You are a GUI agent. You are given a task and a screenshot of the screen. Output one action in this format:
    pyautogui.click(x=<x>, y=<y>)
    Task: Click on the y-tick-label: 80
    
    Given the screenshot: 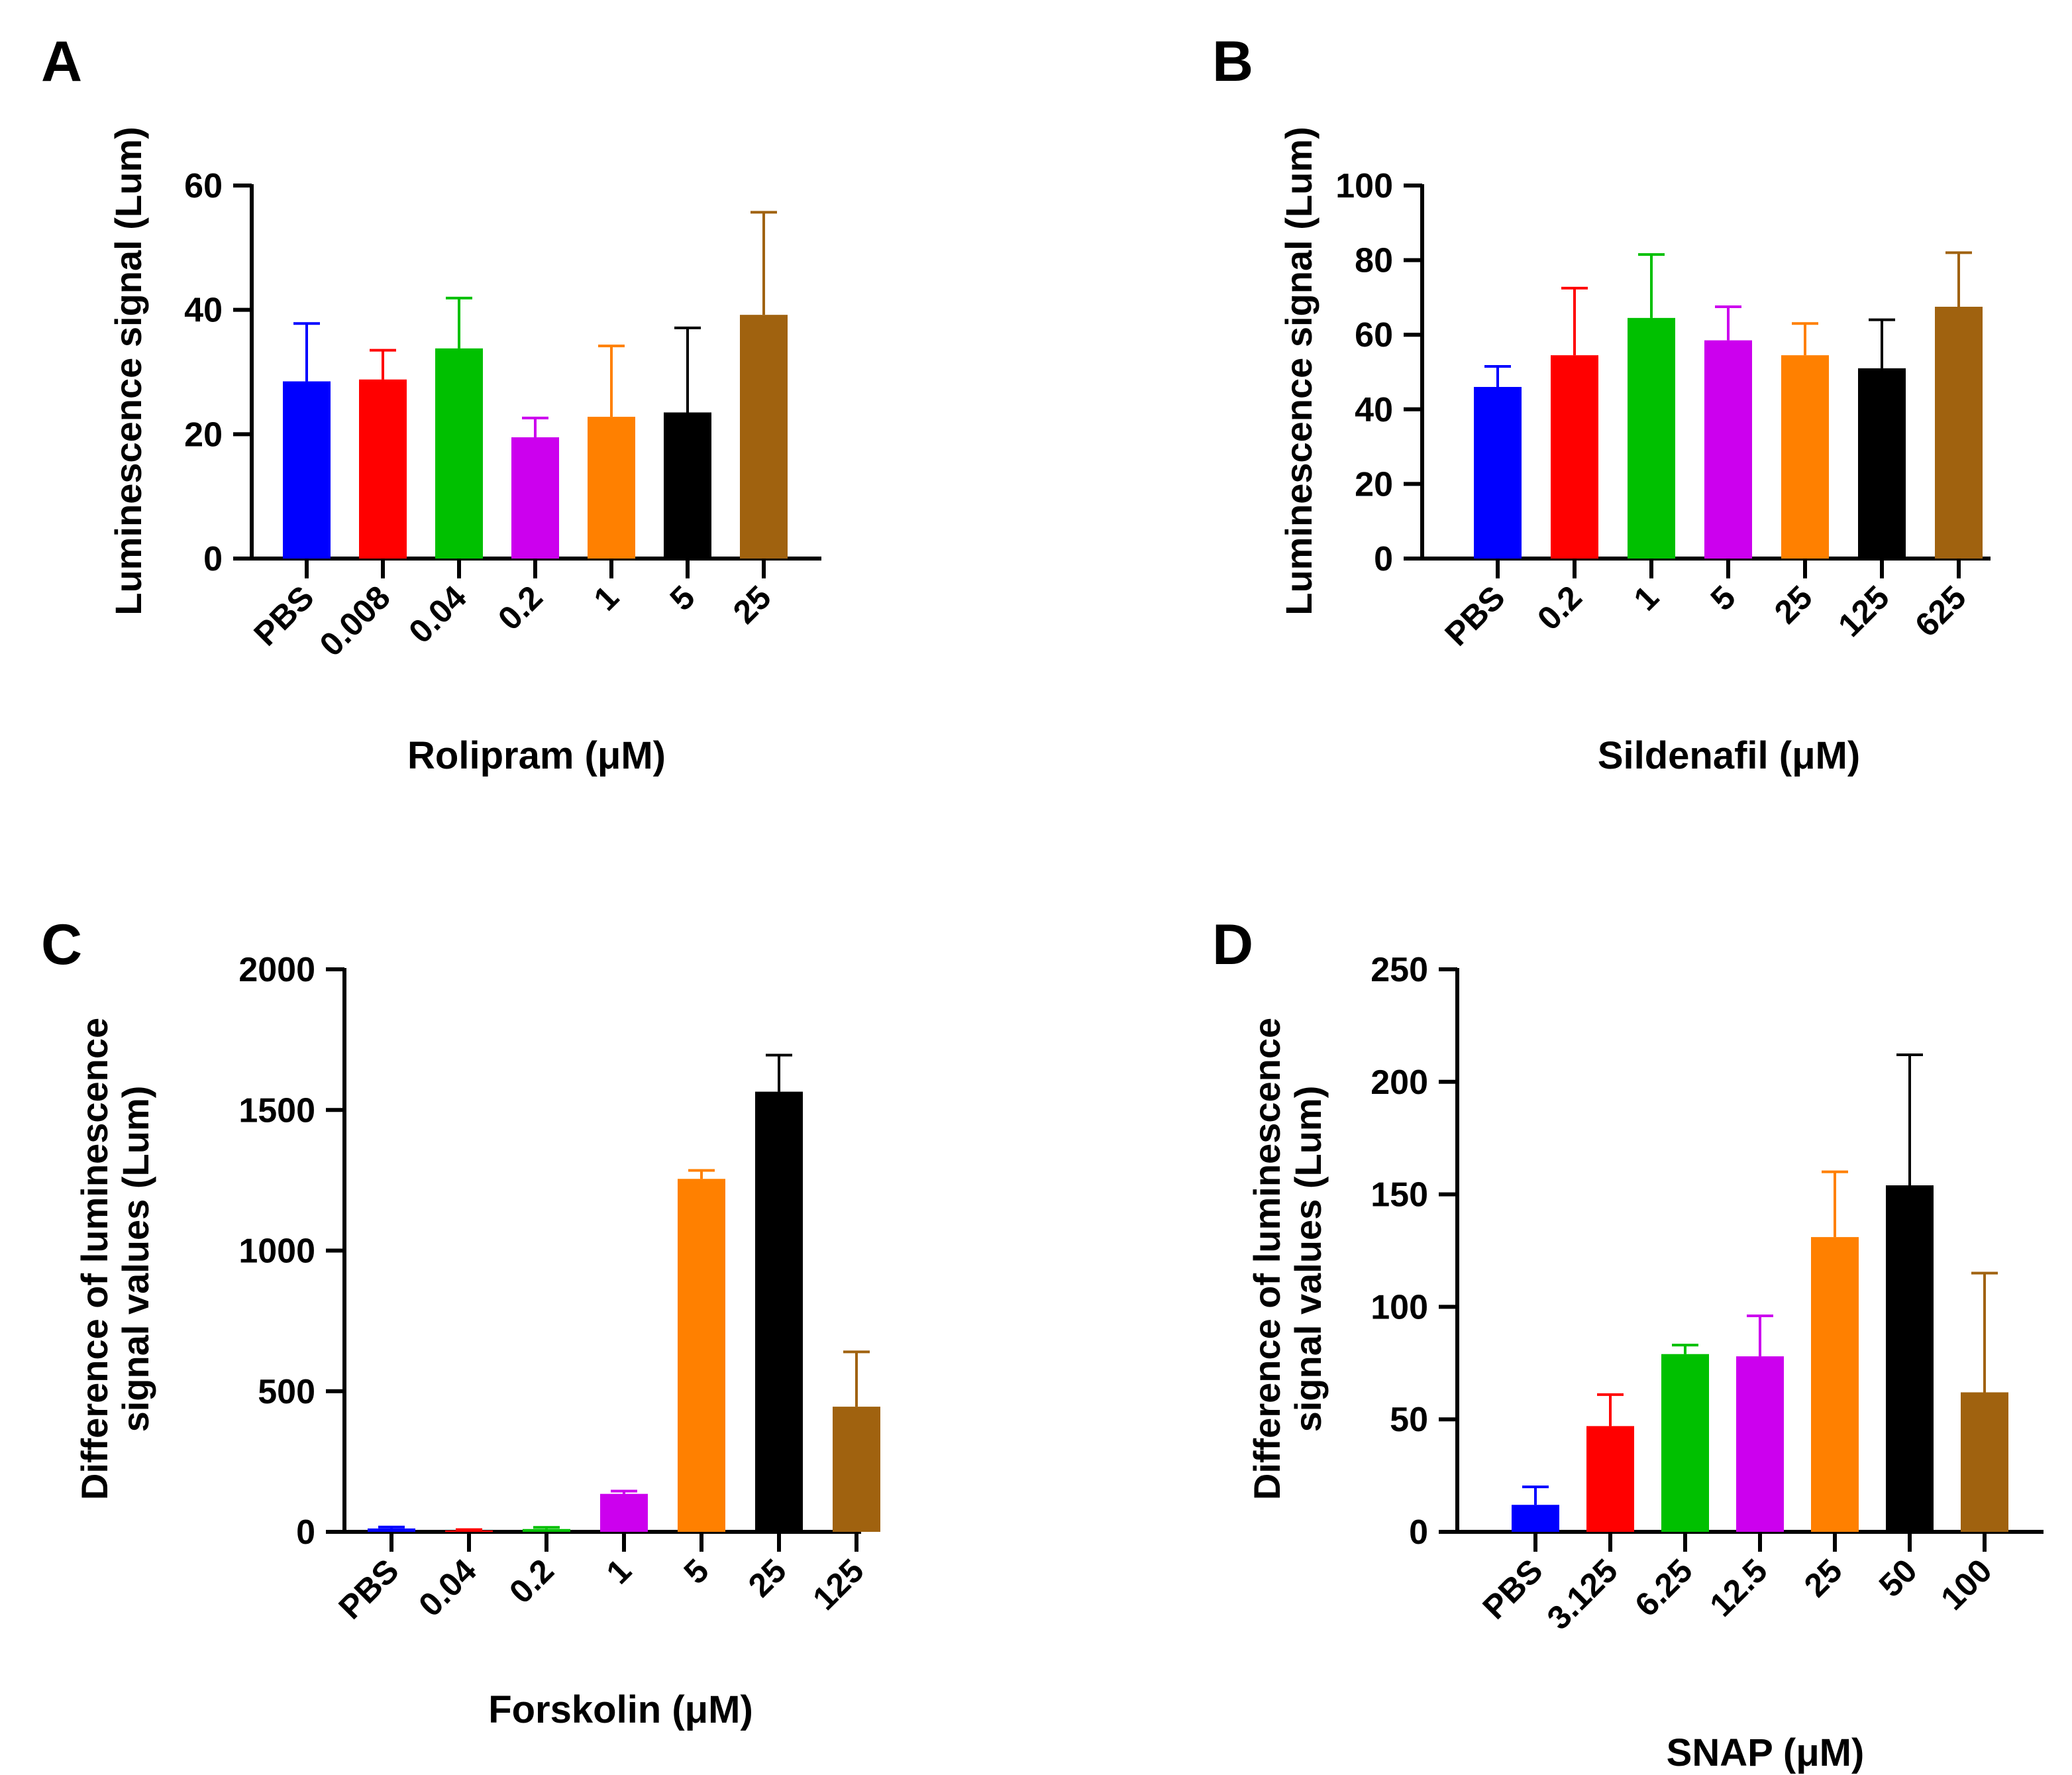 What is the action you would take?
    pyautogui.click(x=1374, y=261)
    